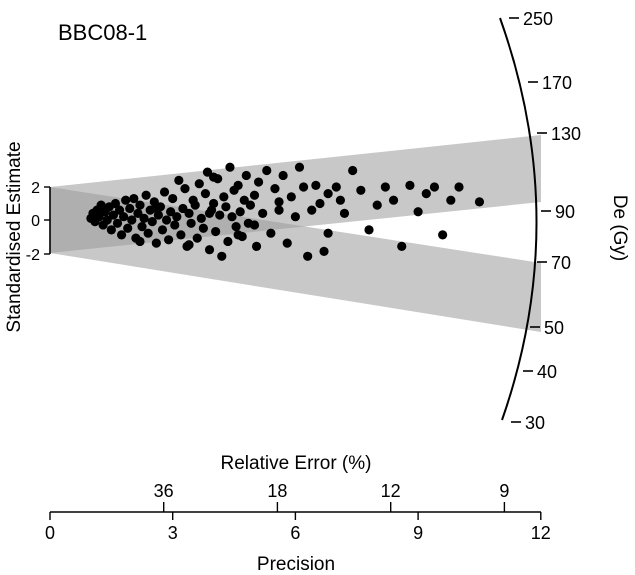 Image resolution: width=635 pixels, height=575 pixels. What do you see at coordinates (164, 491) in the screenshot?
I see `rel-error-tick-label: 36` at bounding box center [164, 491].